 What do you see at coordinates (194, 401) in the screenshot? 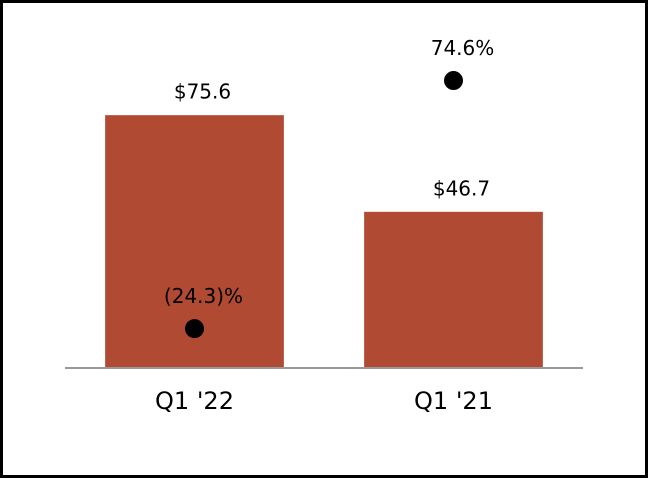
I see `x-tick-label: Q1 '22` at bounding box center [194, 401].